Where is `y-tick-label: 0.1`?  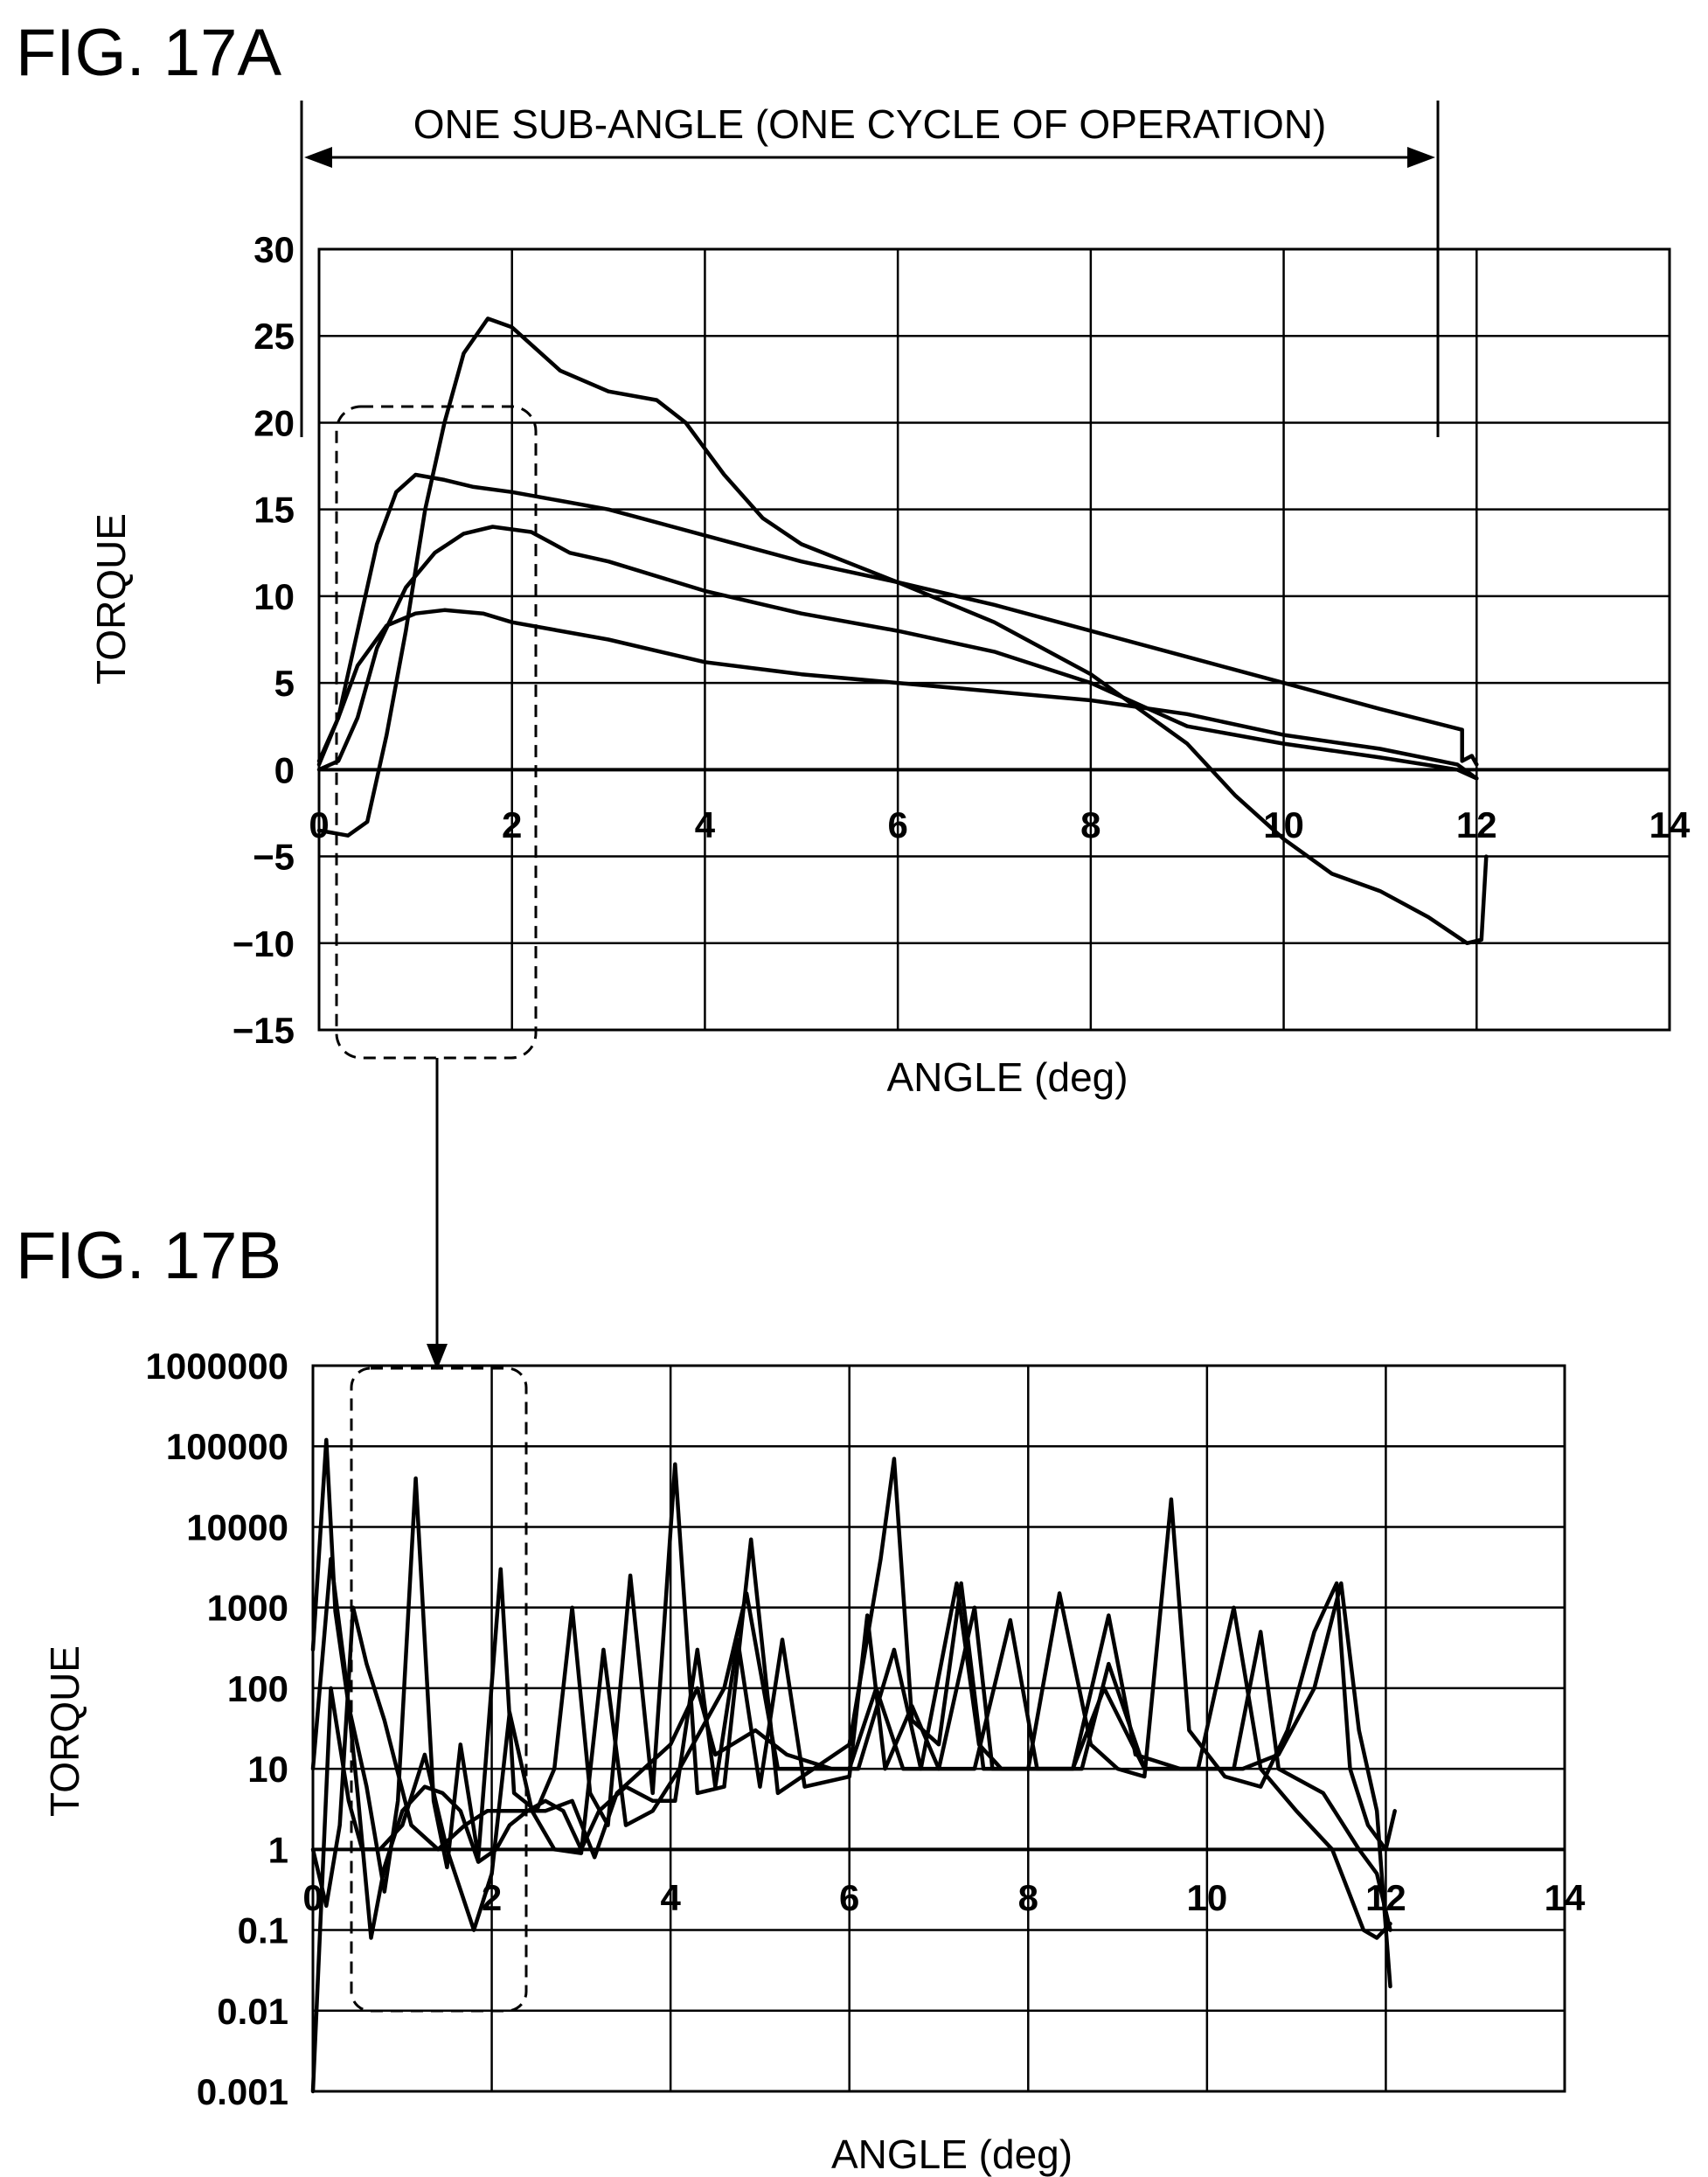 y-tick-label: 0.1 is located at coordinates (263, 1930).